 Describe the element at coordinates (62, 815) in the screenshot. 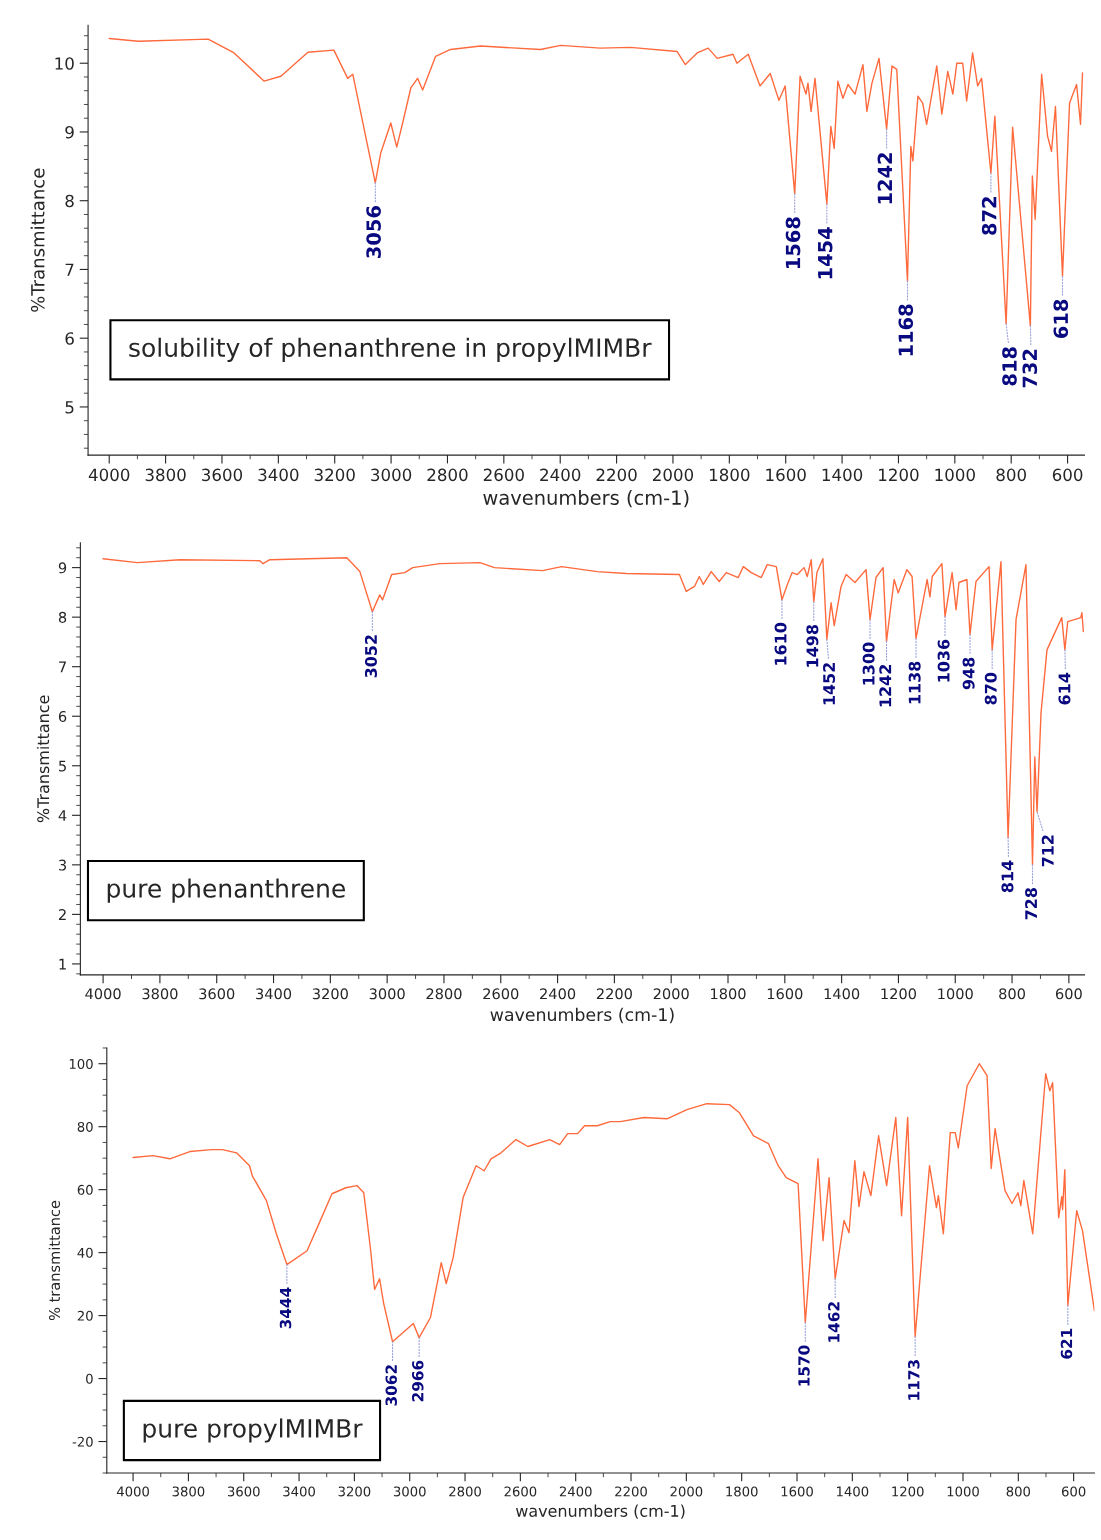

I see `y-tick-label: 4` at that location.